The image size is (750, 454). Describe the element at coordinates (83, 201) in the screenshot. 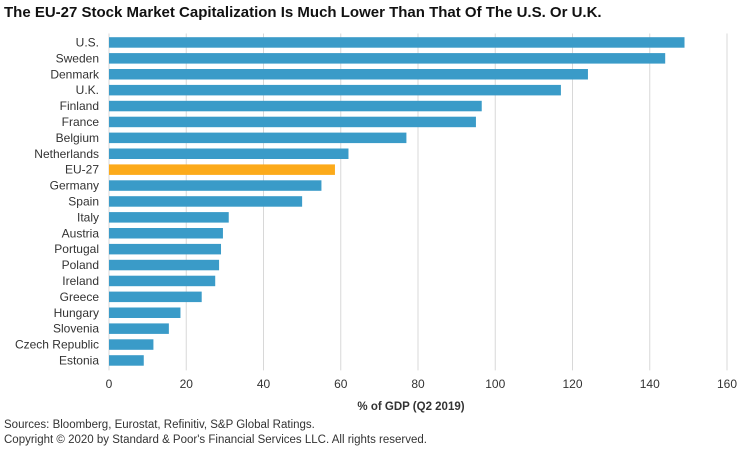

I see `category-label: Spain` at that location.